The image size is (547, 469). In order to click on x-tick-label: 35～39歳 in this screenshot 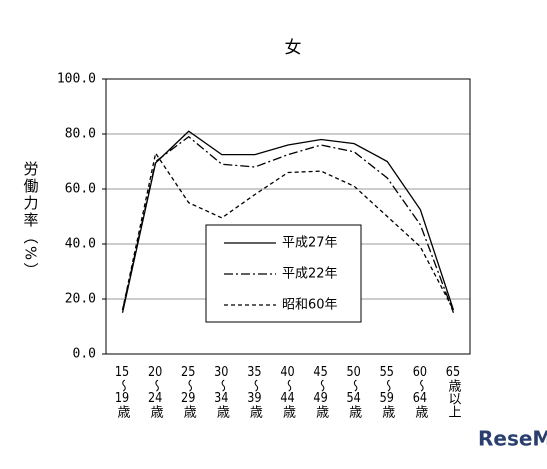, I will do `click(254, 392)`.